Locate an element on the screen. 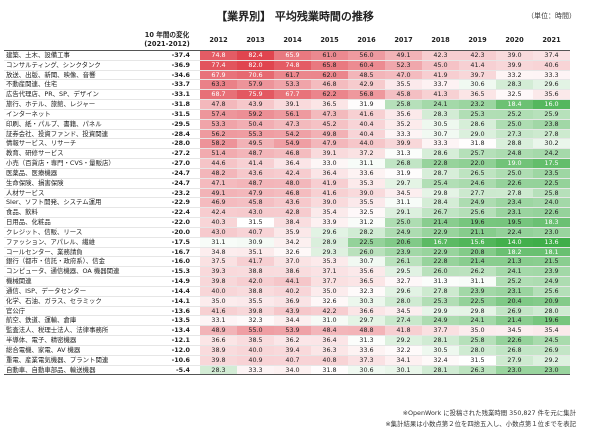 Image resolution: width=590 pixels, height=433 pixels. cell-overtime-hours: 21.1 is located at coordinates (477, 232).